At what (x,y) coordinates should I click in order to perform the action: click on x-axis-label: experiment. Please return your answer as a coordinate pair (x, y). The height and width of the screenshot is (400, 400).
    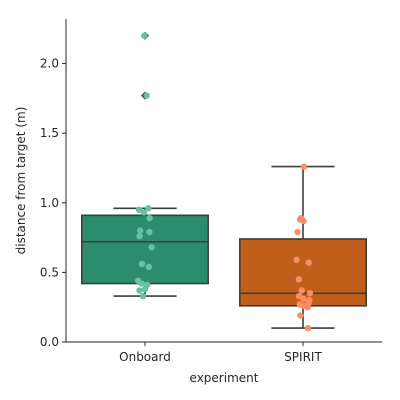
    Looking at the image, I should click on (224, 378).